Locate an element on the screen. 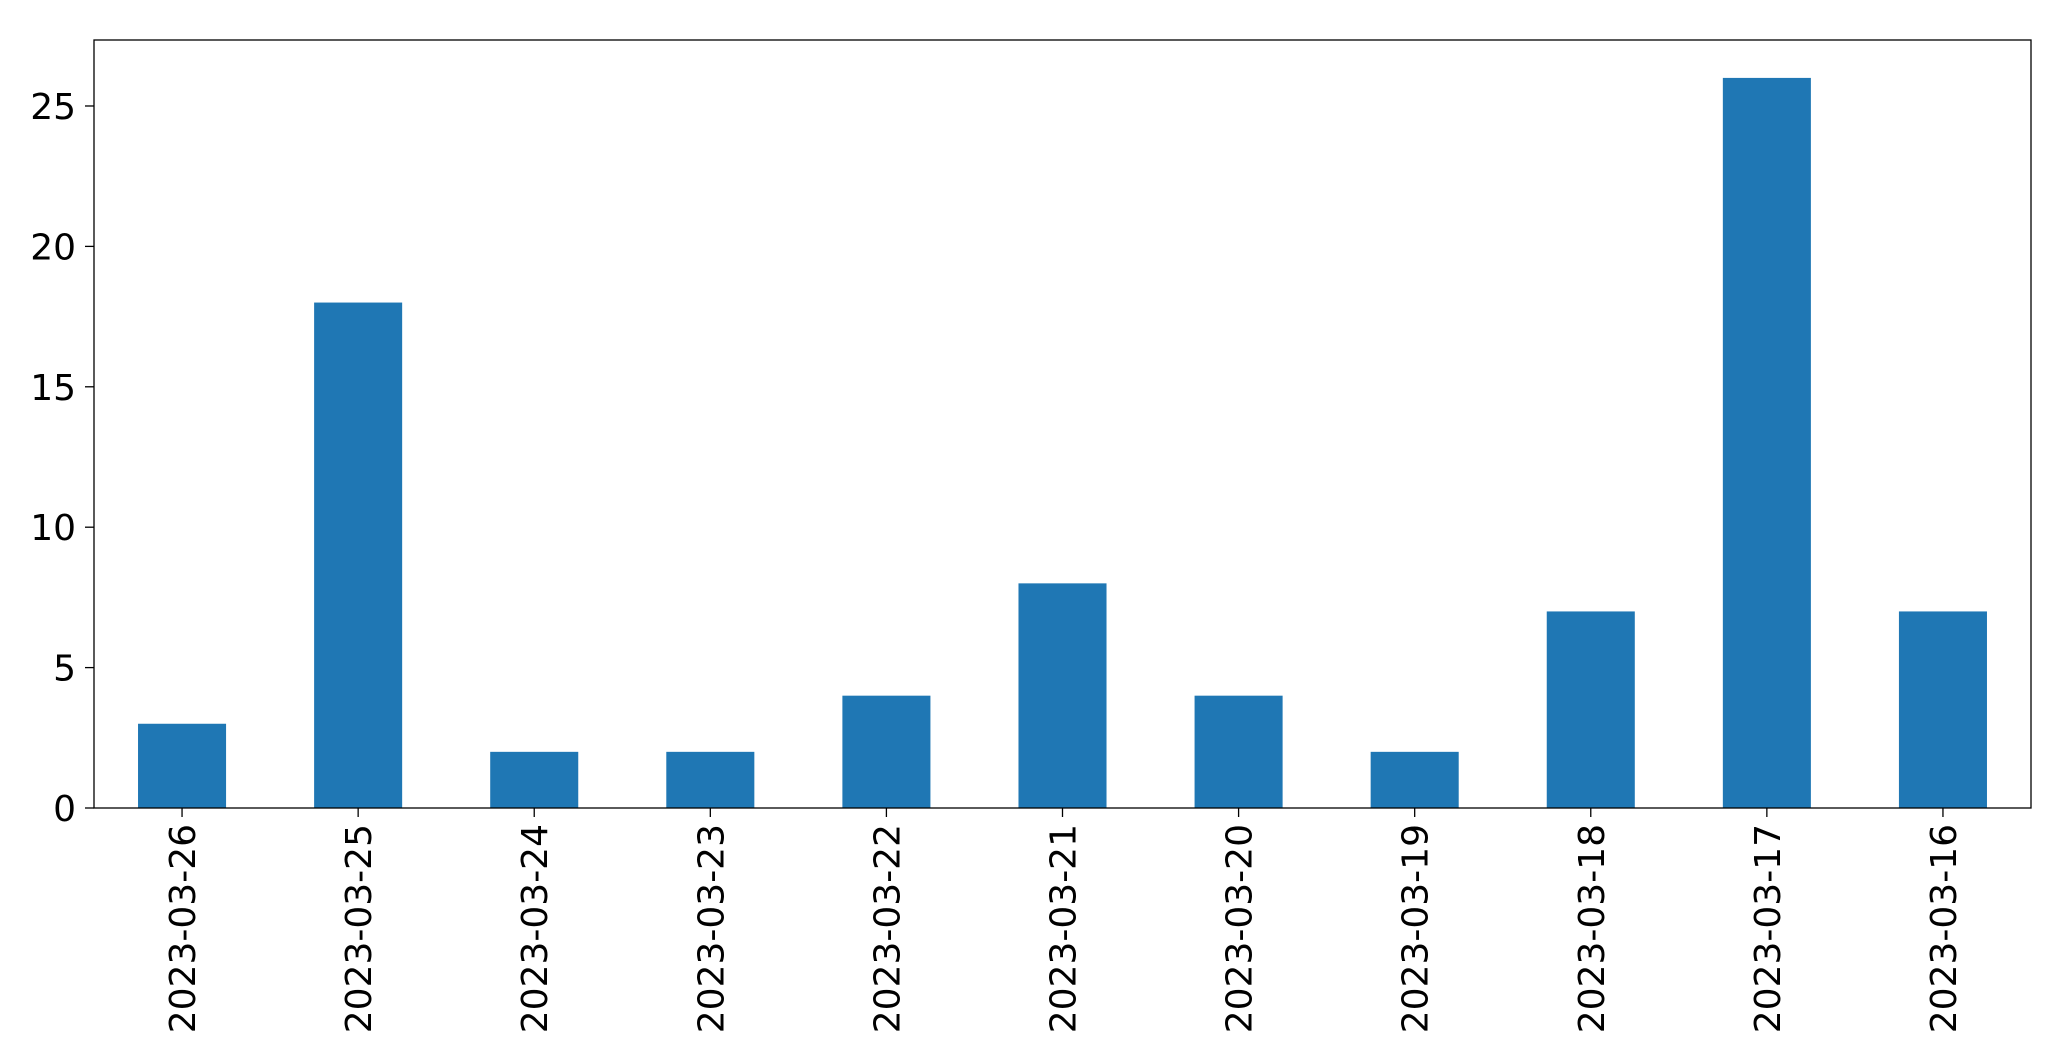 This screenshot has width=2071, height=1061. x-tick-label: 2023-03-20 is located at coordinates (1240, 928).